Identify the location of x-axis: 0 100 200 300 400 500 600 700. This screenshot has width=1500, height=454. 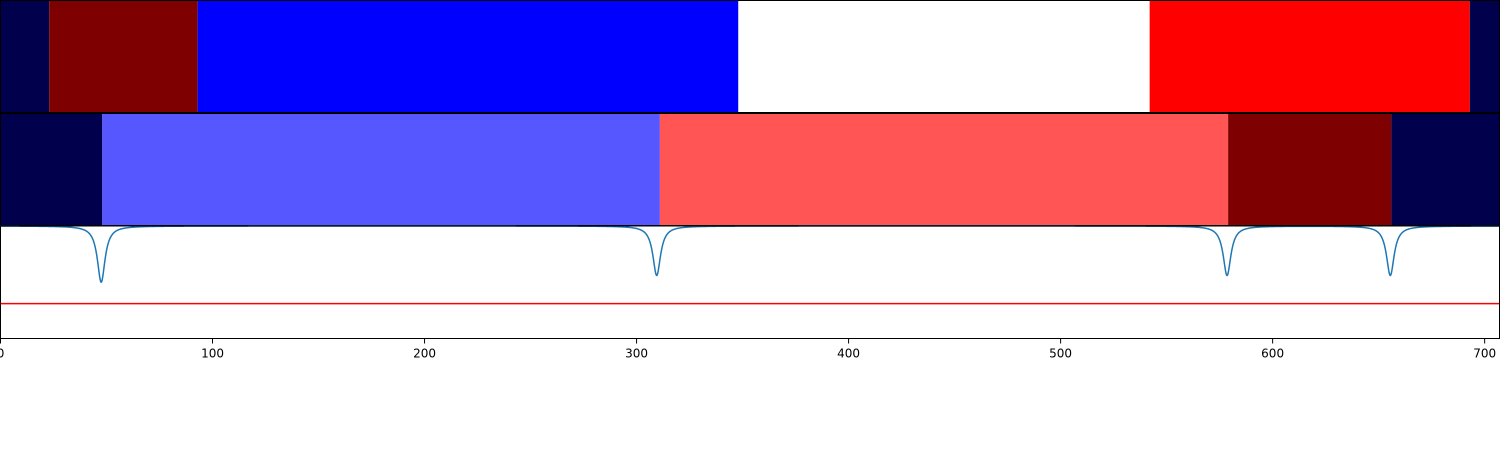
(748, 349).